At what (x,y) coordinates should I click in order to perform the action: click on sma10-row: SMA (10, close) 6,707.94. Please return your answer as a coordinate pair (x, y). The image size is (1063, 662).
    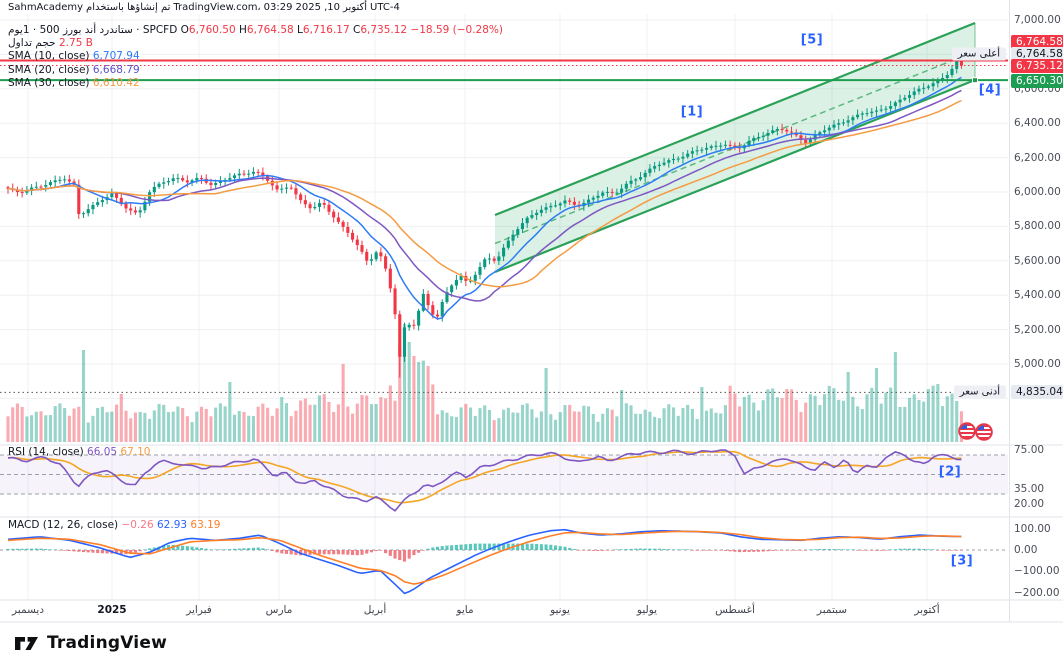
    Looking at the image, I should click on (255, 56).